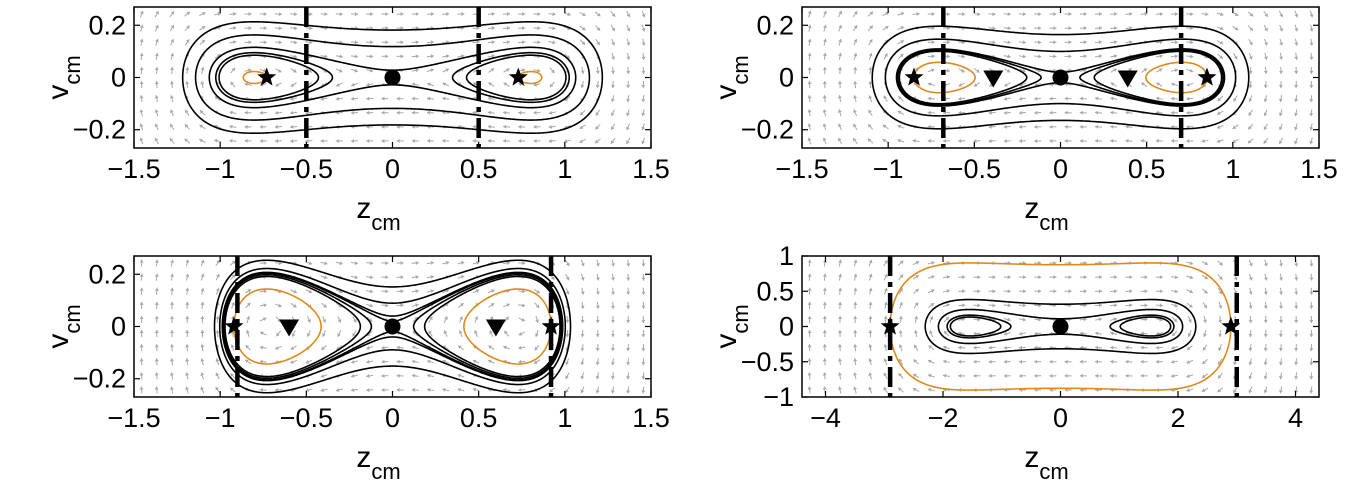 Image resolution: width=1356 pixels, height=491 pixels. I want to click on plot-area, so click(392, 326).